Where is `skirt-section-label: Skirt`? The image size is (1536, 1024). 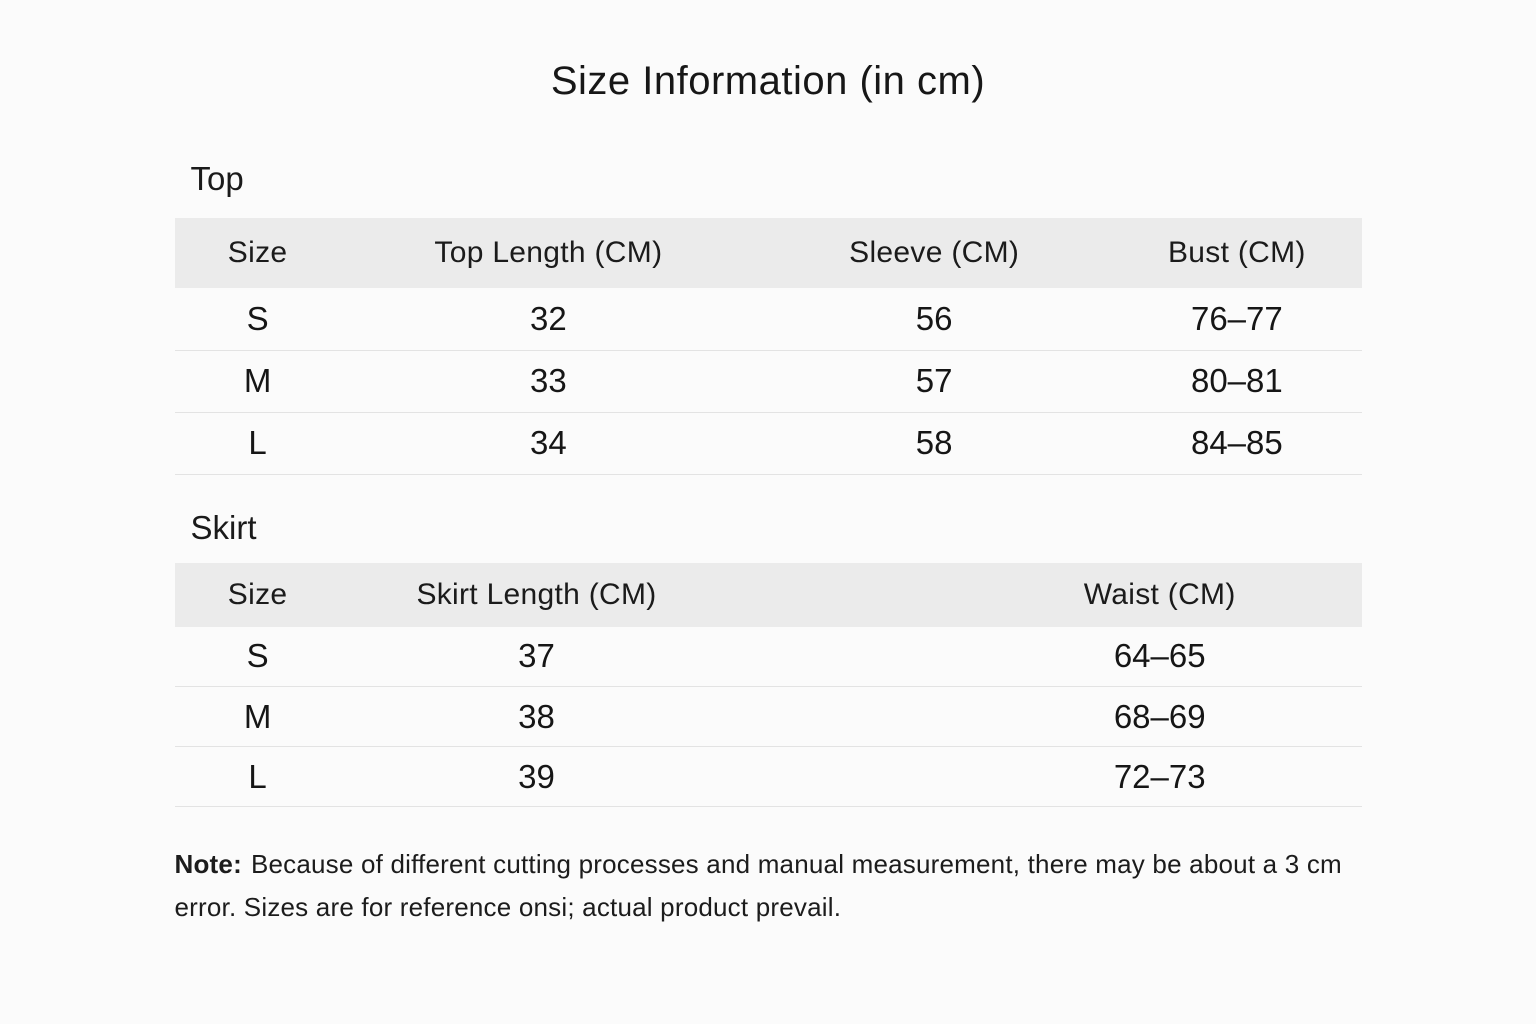
skirt-section-label: Skirt is located at coordinates (223, 527).